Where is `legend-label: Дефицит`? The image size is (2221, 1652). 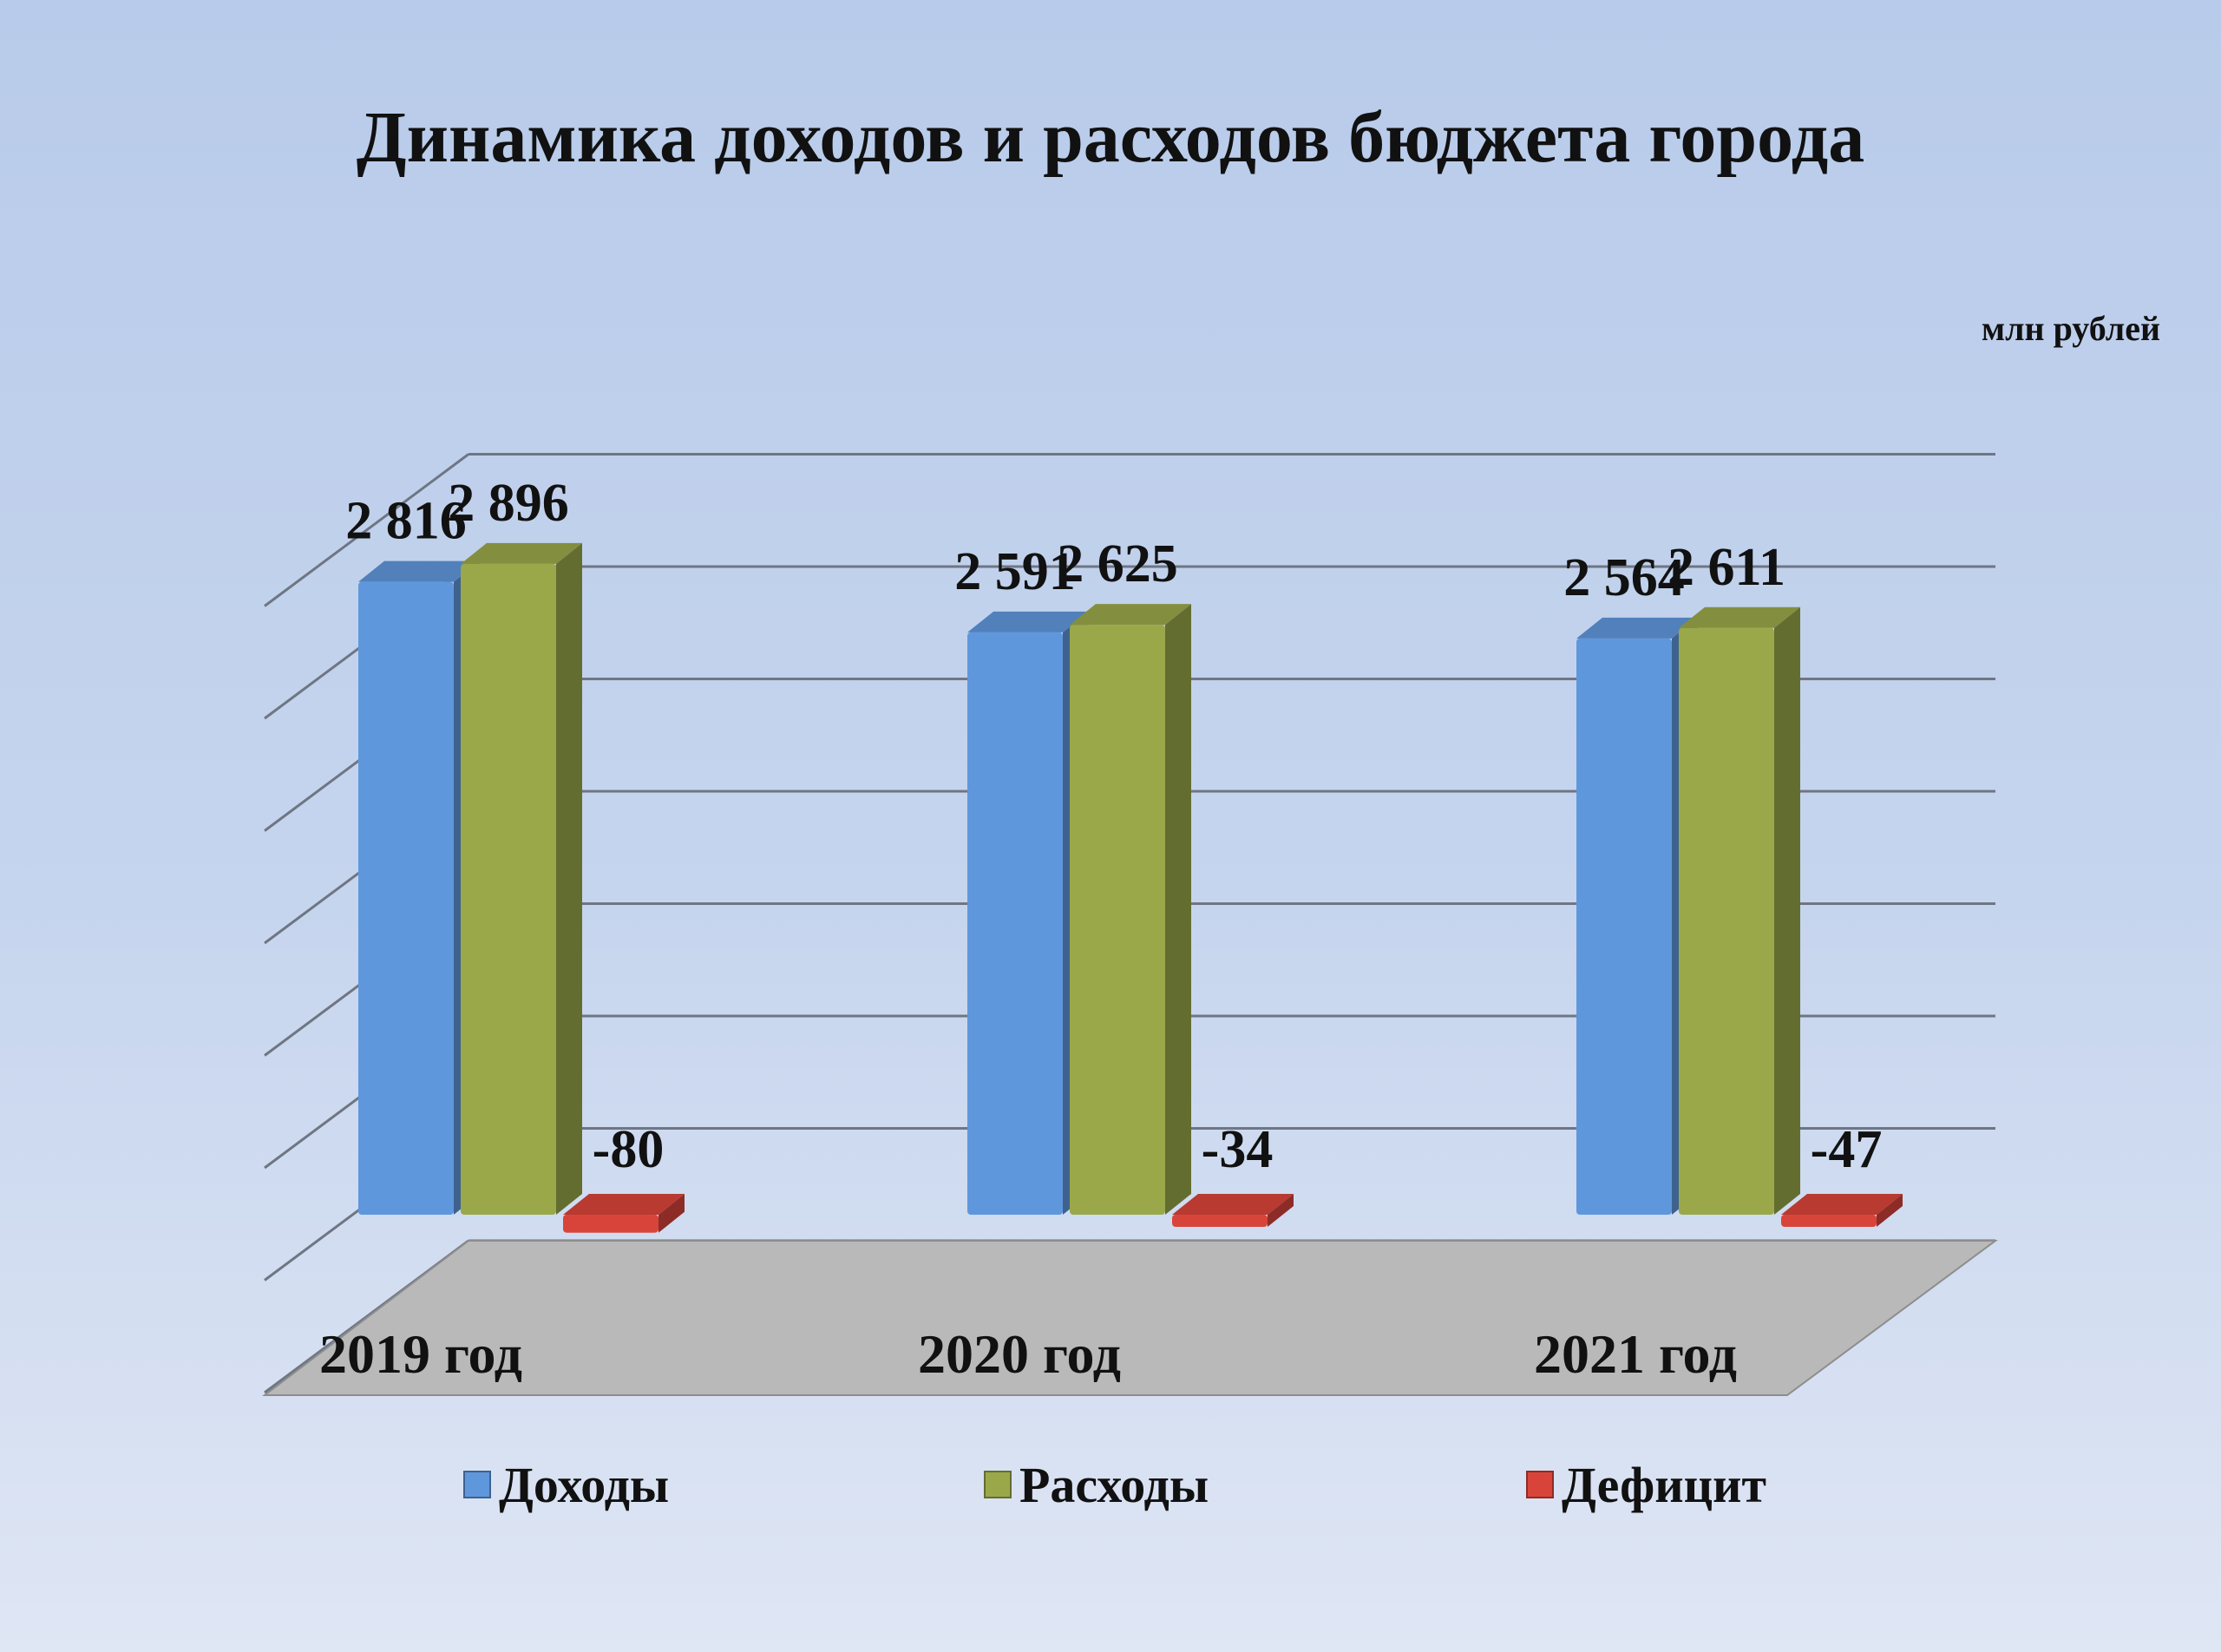
legend-label: Дефицит is located at coordinates (1664, 1485).